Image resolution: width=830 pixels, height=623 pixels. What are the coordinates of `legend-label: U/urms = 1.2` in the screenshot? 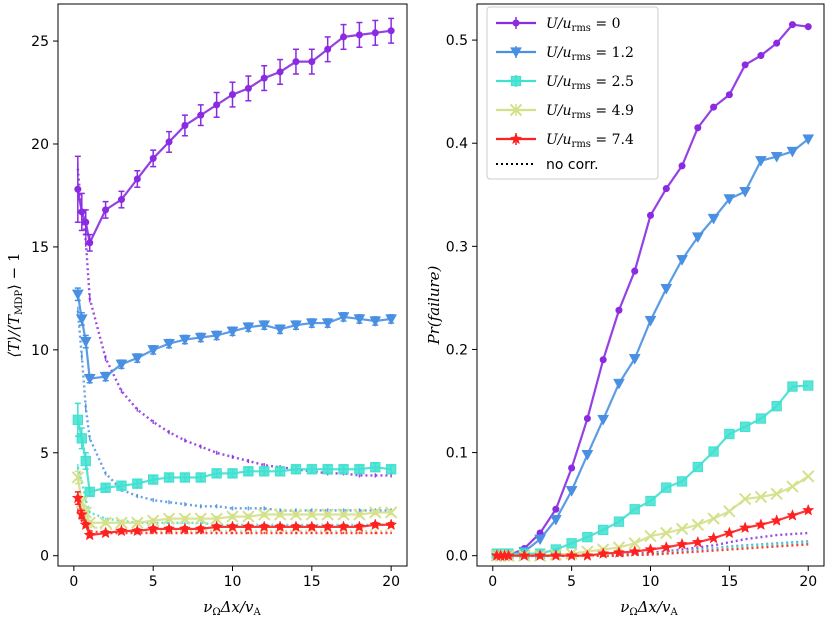 It's located at (590, 54).